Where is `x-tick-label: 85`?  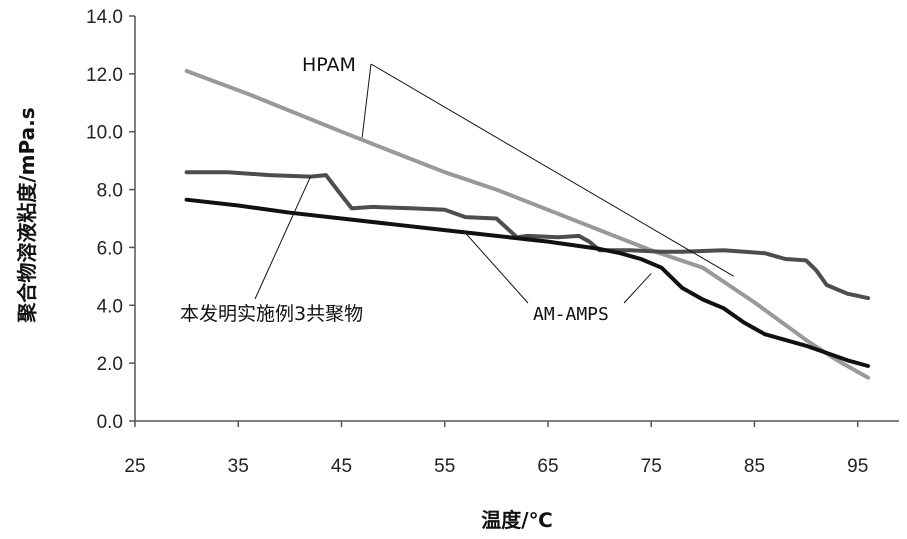
x-tick-label: 85 is located at coordinates (754, 466).